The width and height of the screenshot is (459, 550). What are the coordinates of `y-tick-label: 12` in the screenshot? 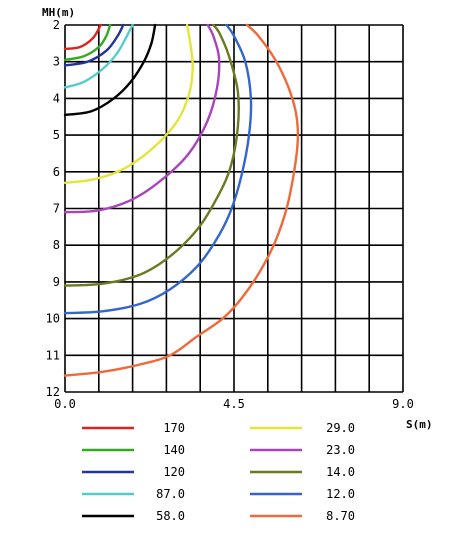 It's located at (53, 392).